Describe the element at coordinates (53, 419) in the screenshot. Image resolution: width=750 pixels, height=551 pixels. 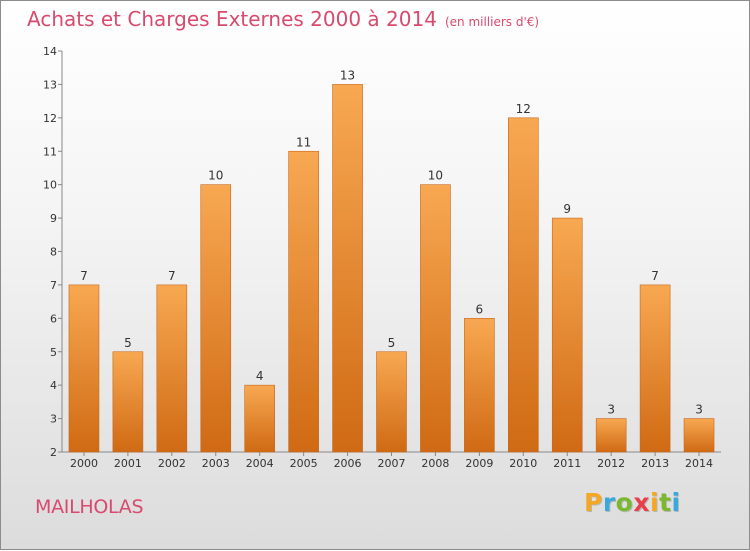
I see `y-tick-label: 3` at that location.